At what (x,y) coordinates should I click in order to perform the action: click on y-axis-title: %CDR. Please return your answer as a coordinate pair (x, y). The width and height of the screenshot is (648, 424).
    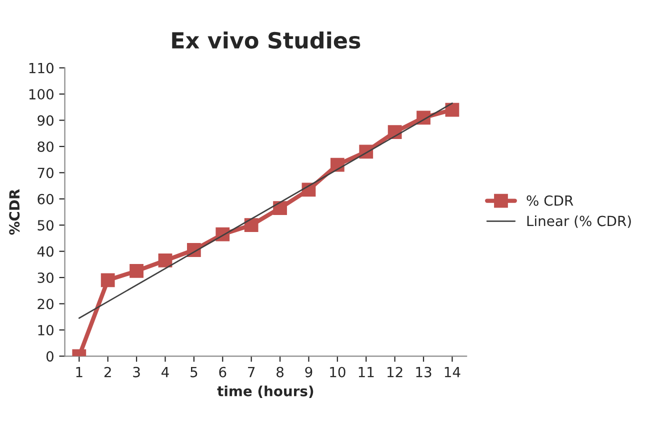
    Looking at the image, I should click on (14, 212).